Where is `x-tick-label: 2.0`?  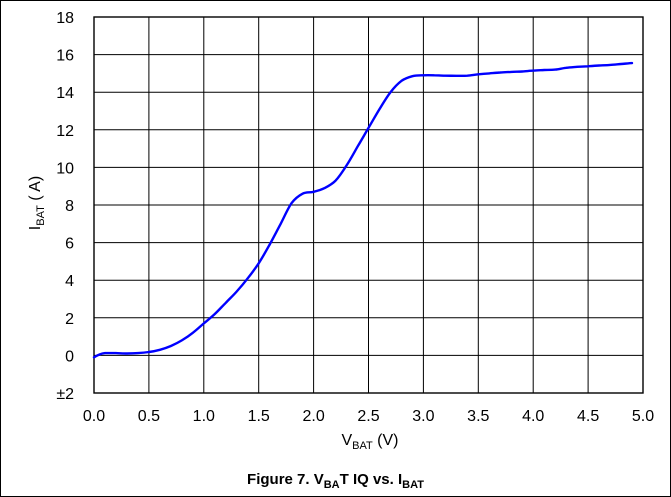 x-tick-label: 2.0 is located at coordinates (313, 416).